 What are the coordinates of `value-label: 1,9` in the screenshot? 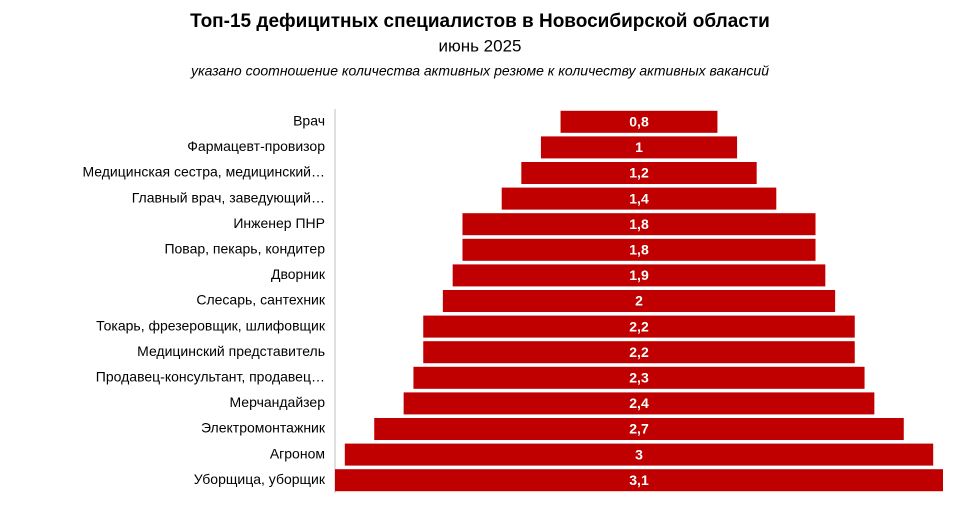 It's located at (639, 275).